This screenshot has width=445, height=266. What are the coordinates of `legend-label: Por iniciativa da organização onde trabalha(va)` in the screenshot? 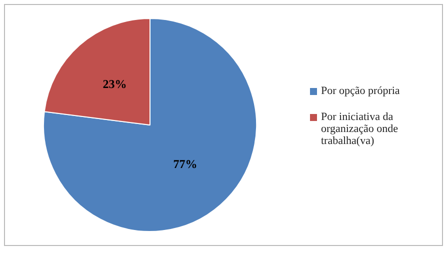 It's located at (360, 129).